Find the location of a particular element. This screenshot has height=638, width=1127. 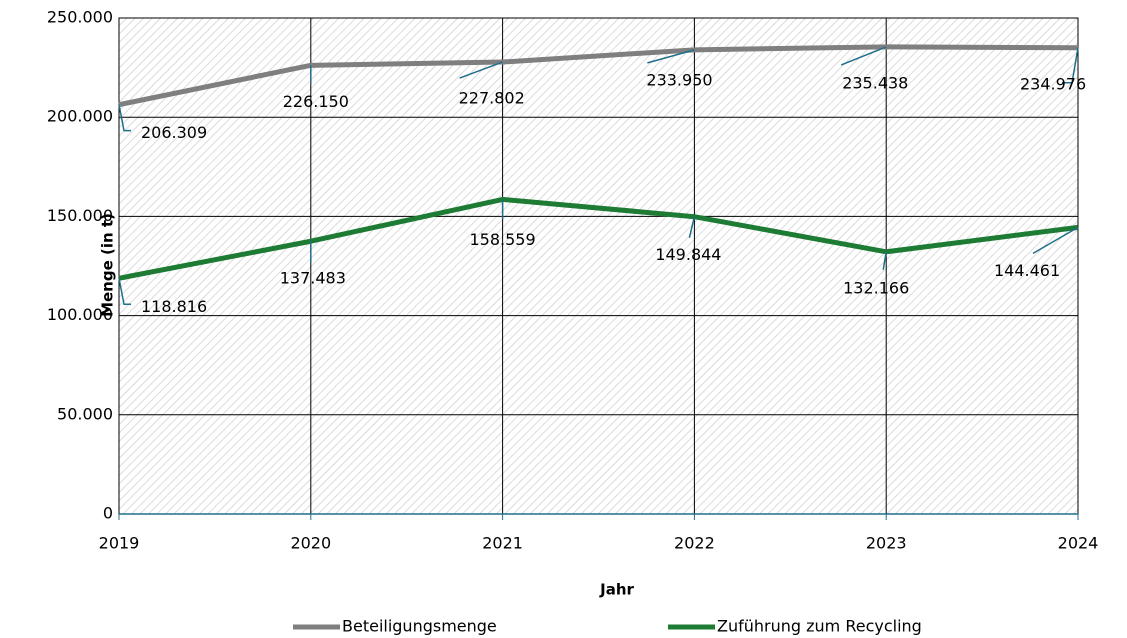

data-label: 206.309 is located at coordinates (174, 132).